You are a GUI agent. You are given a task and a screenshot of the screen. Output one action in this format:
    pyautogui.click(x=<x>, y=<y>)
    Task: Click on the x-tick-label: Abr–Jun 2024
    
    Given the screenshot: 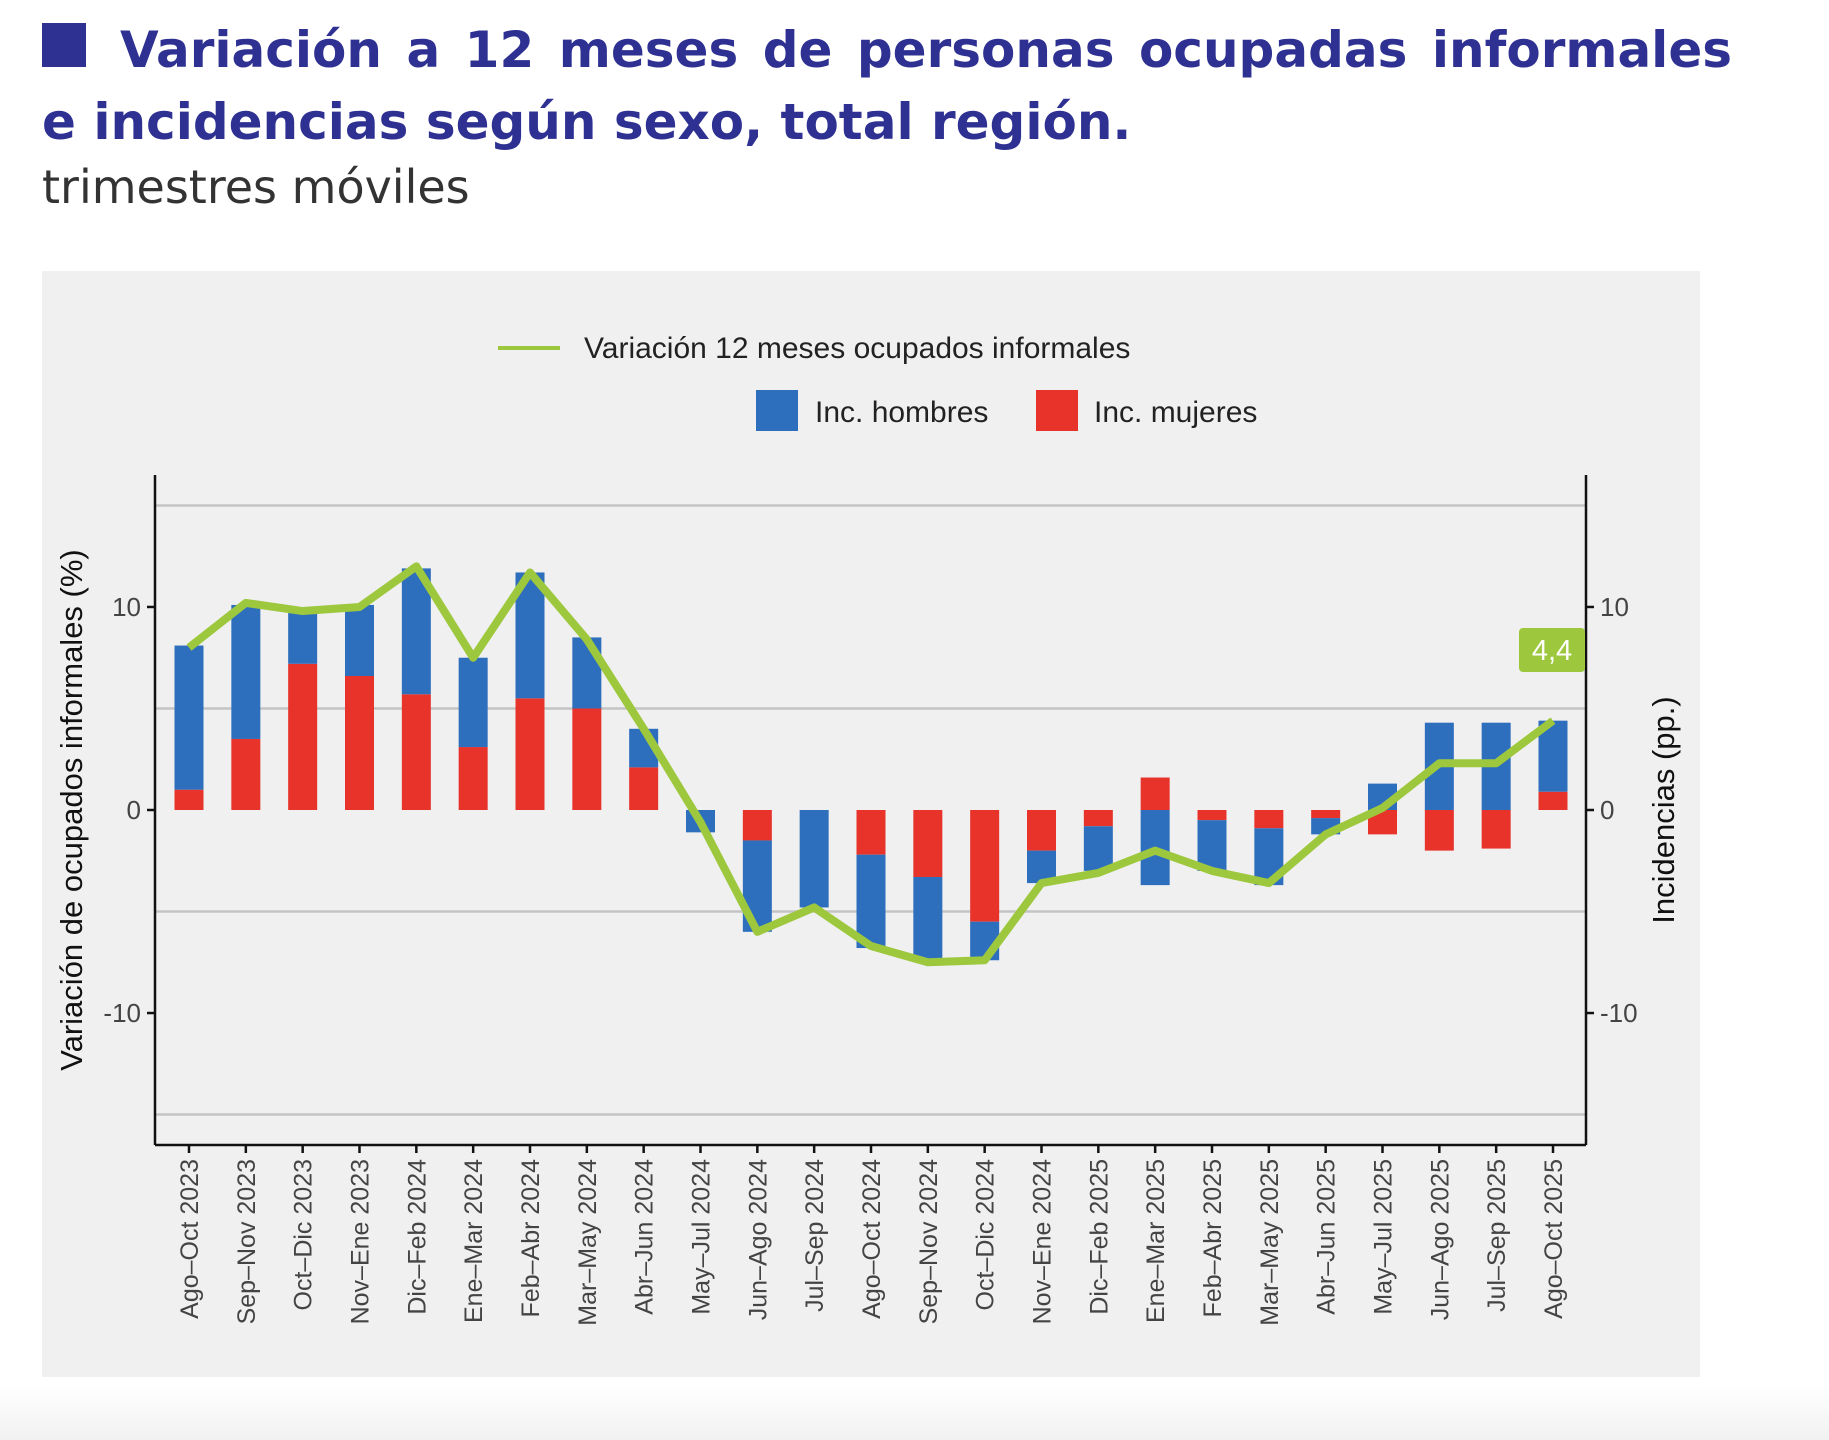 What is the action you would take?
    pyautogui.click(x=645, y=1237)
    